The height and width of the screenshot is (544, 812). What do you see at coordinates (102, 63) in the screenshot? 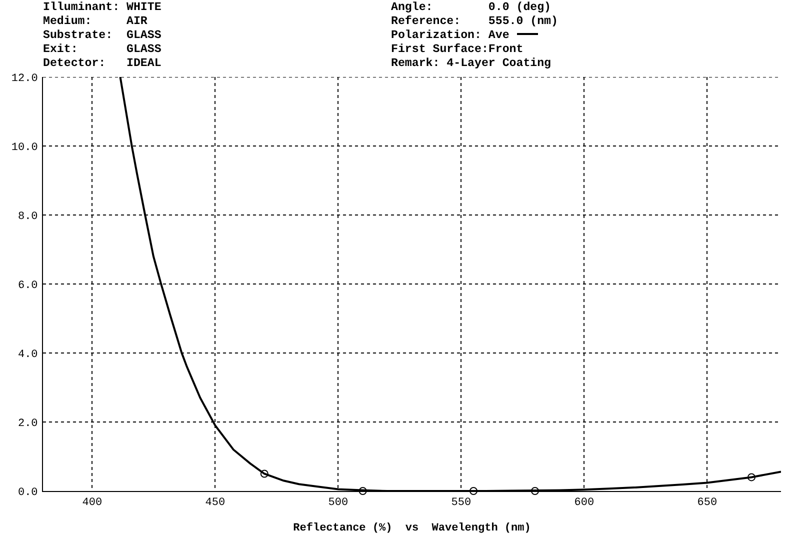
I see `text: Detector: IDEAL` at bounding box center [102, 63].